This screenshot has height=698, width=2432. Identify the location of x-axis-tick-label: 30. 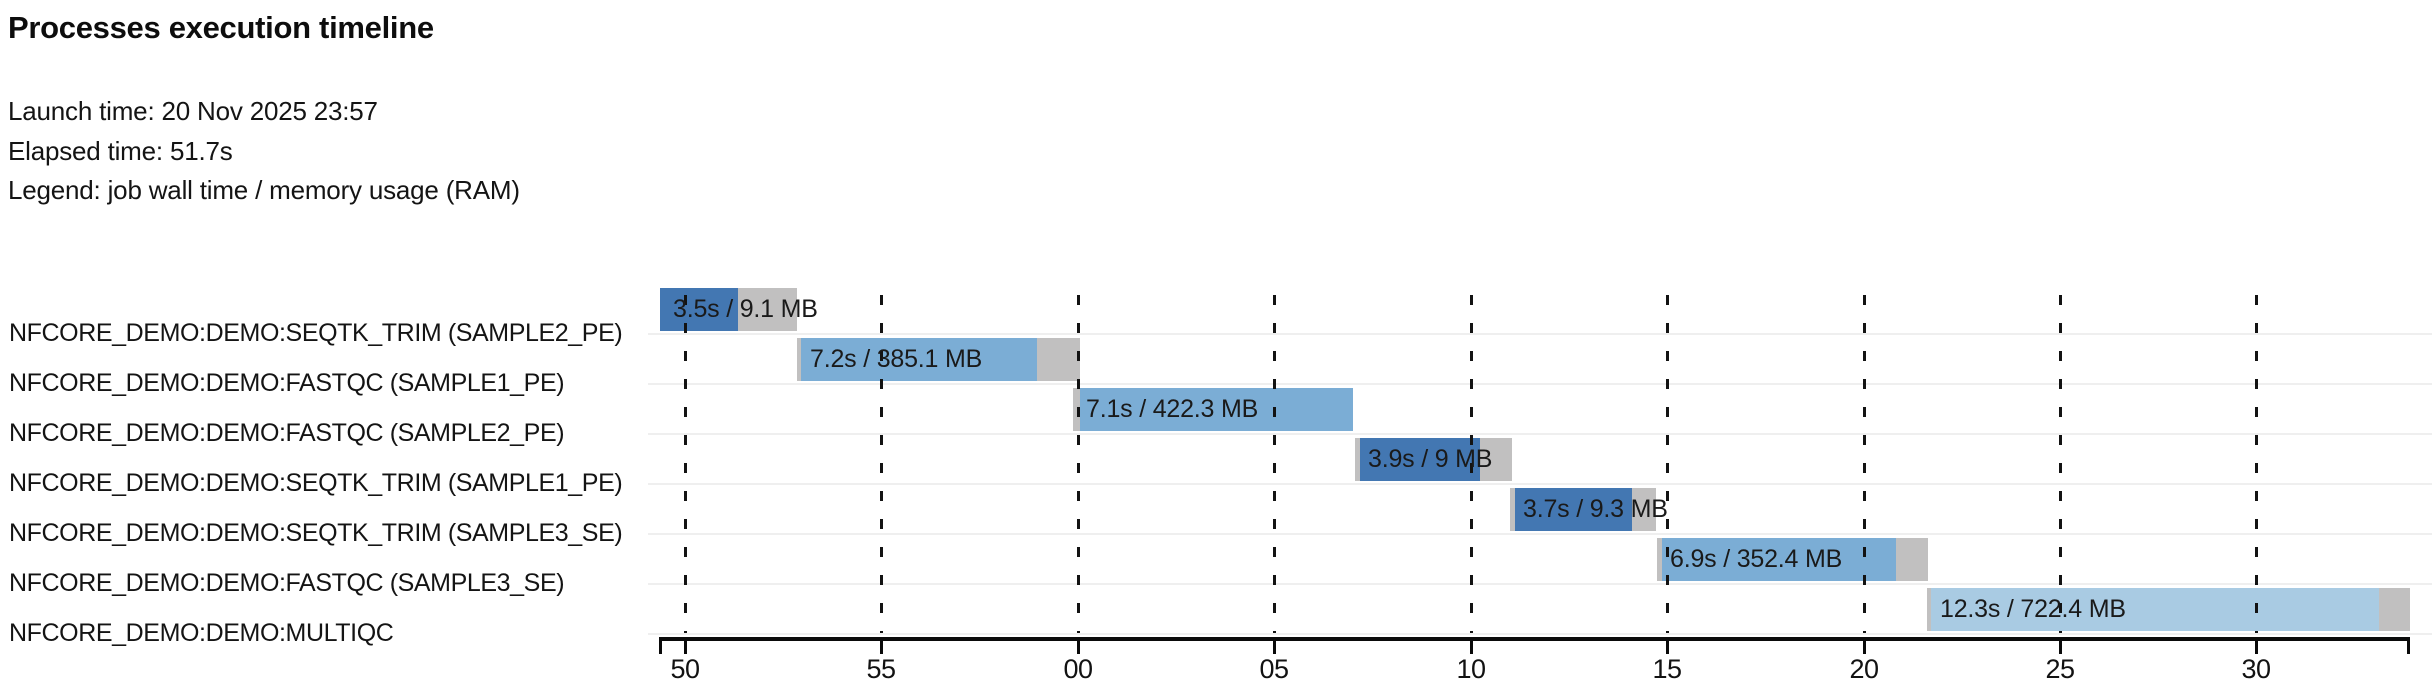
(2256, 669).